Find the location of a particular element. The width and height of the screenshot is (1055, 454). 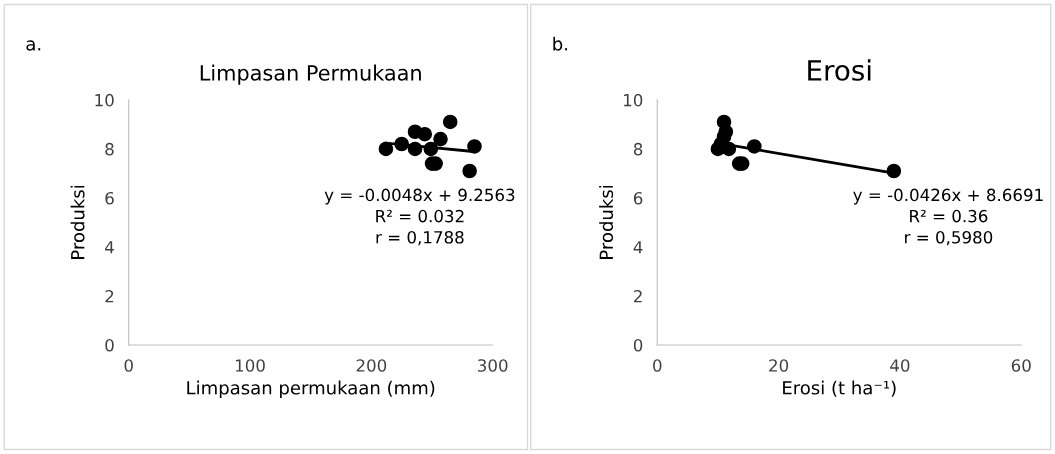

chart-title: Erosi is located at coordinates (839, 70).